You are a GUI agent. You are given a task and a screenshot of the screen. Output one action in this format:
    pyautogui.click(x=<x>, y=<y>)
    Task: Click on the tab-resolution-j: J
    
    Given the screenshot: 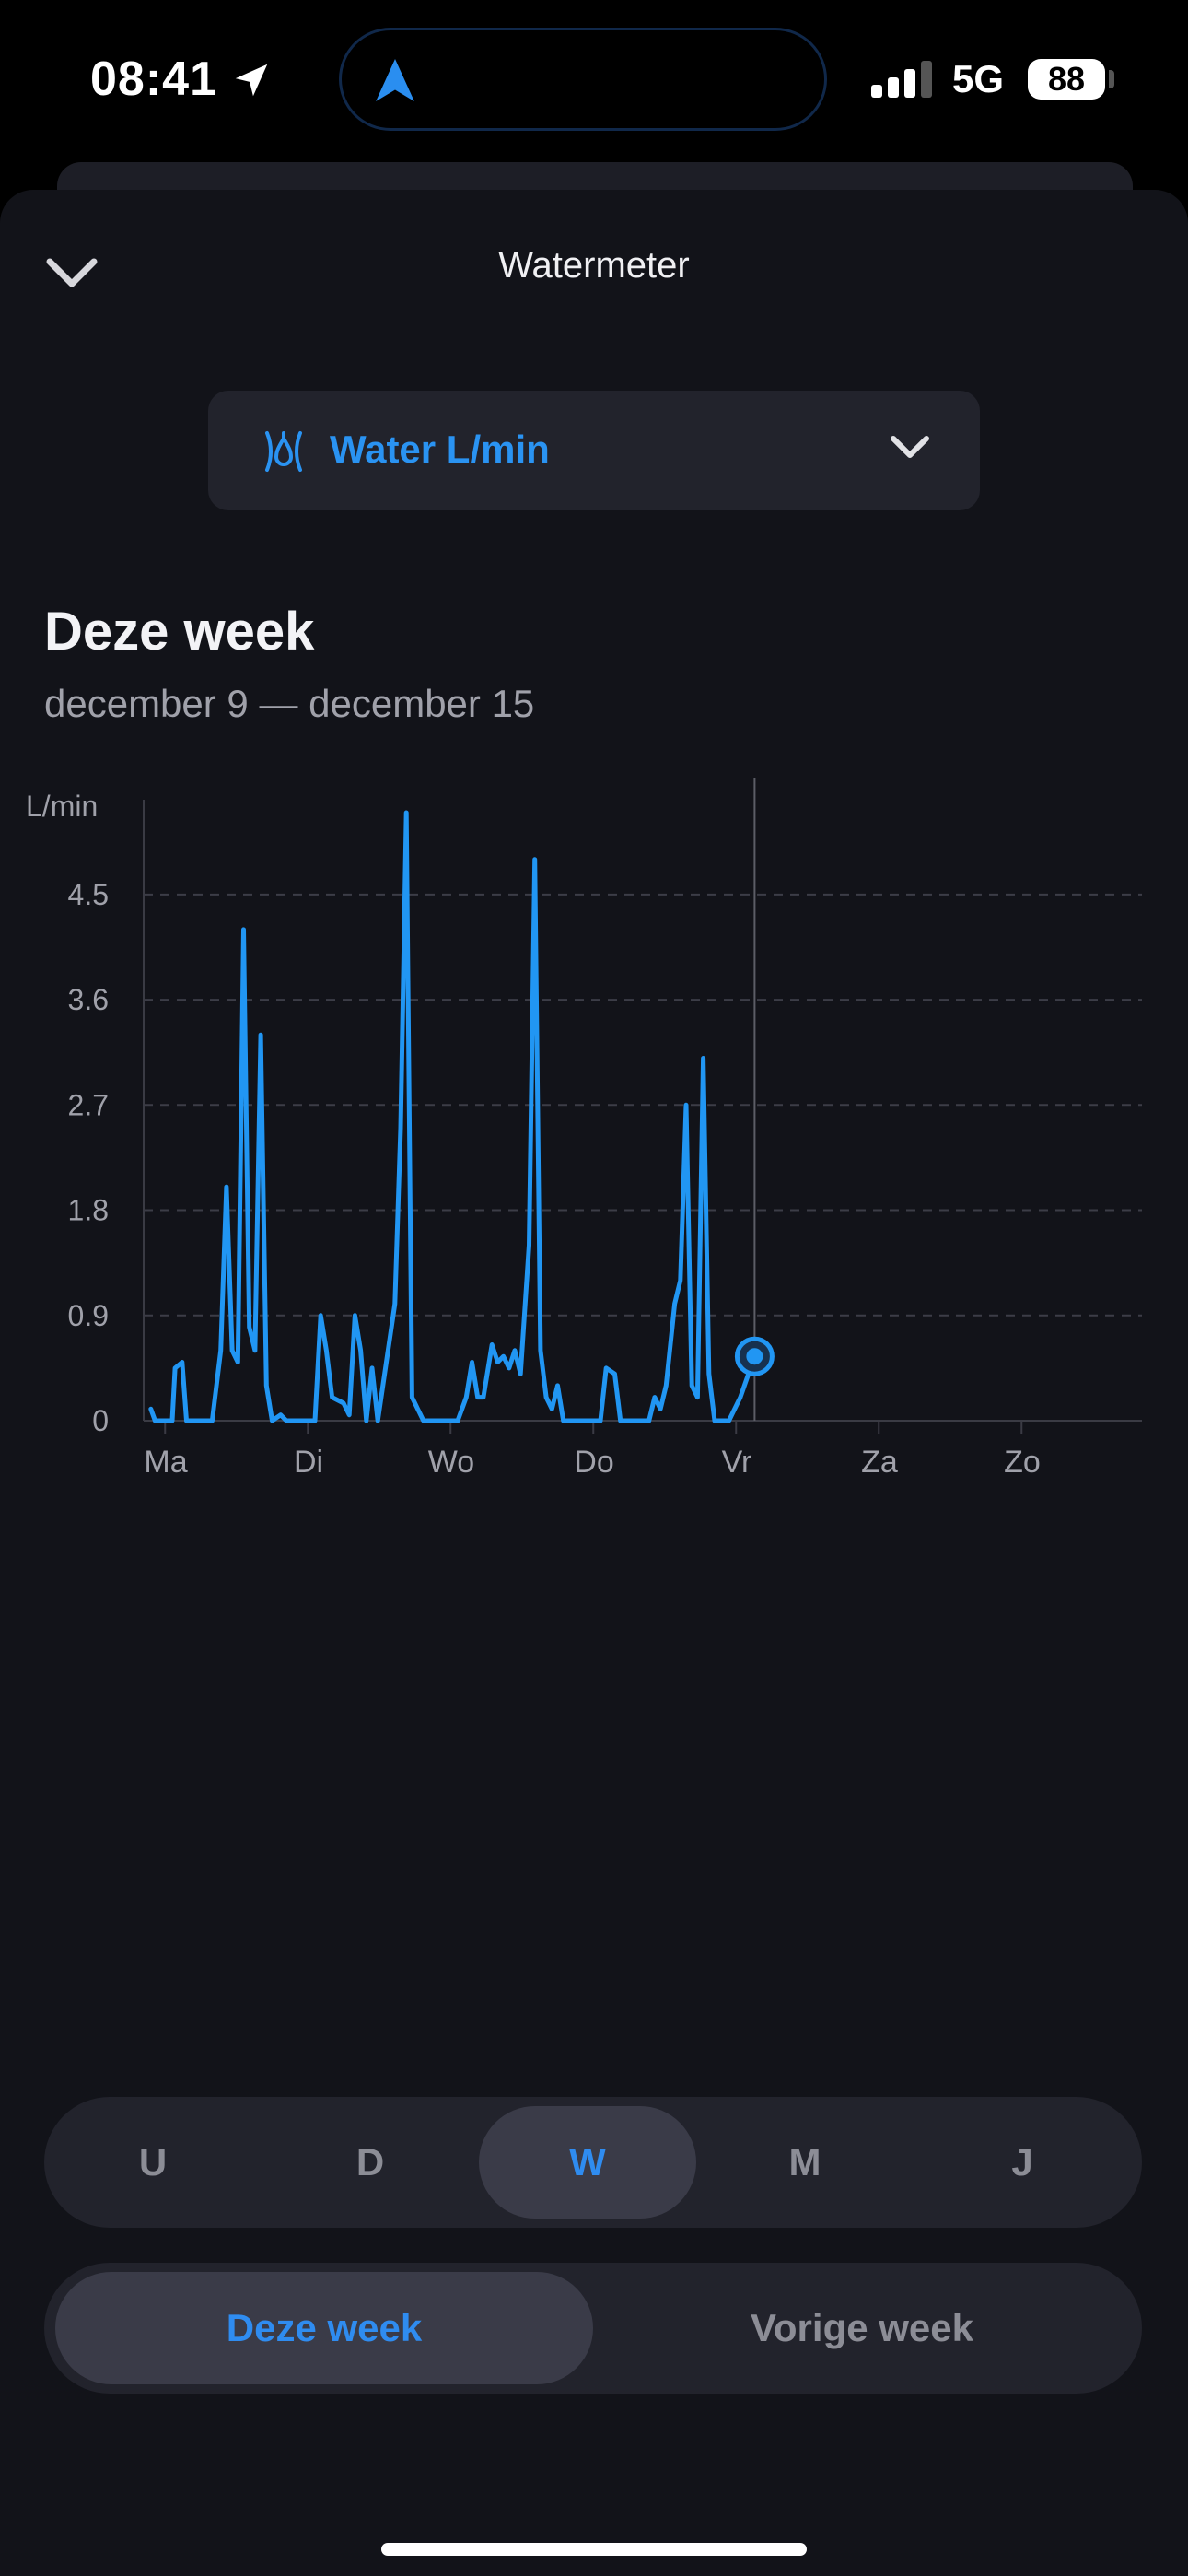 What is the action you would take?
    pyautogui.click(x=1022, y=2162)
    